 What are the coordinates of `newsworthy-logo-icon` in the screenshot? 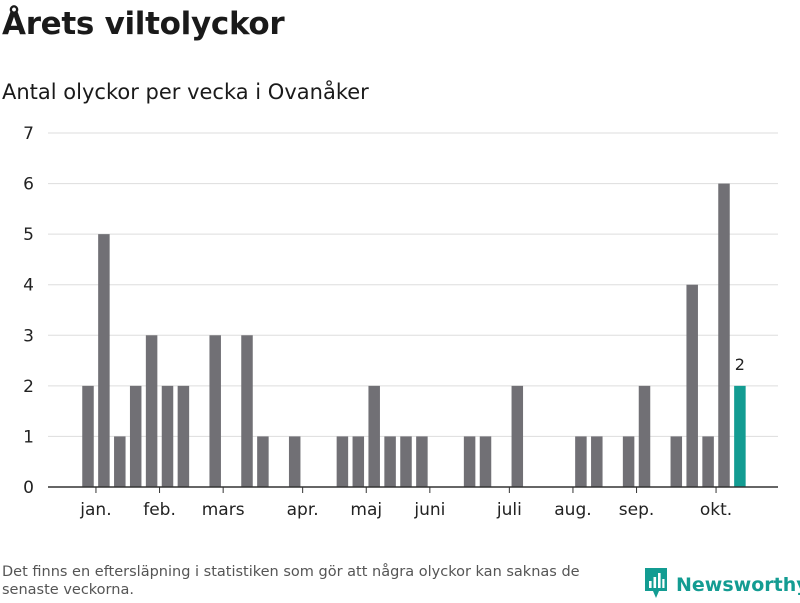 It's located at (656, 585).